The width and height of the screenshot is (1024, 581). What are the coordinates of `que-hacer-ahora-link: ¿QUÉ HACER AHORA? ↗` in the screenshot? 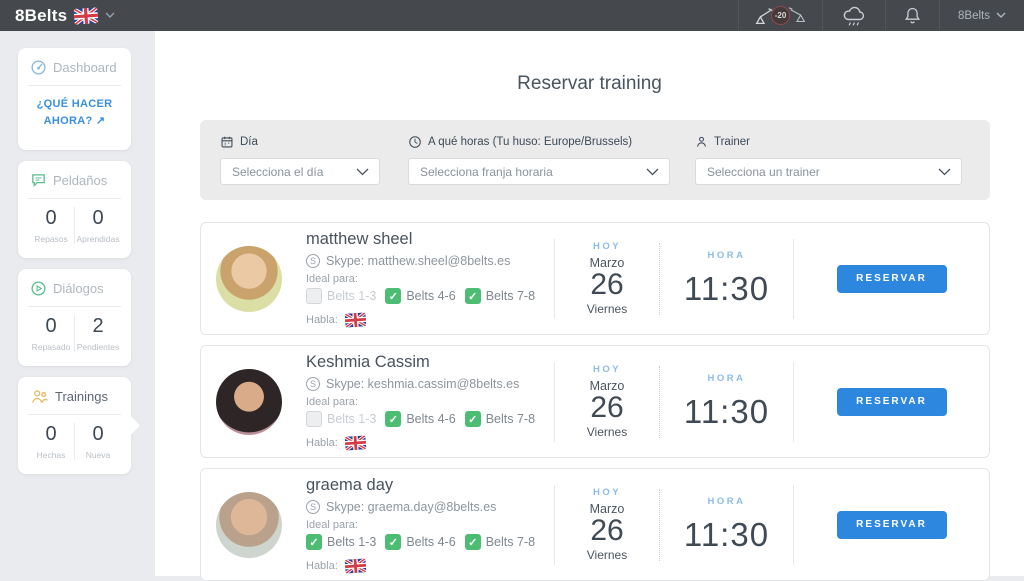 It's located at (74, 113).